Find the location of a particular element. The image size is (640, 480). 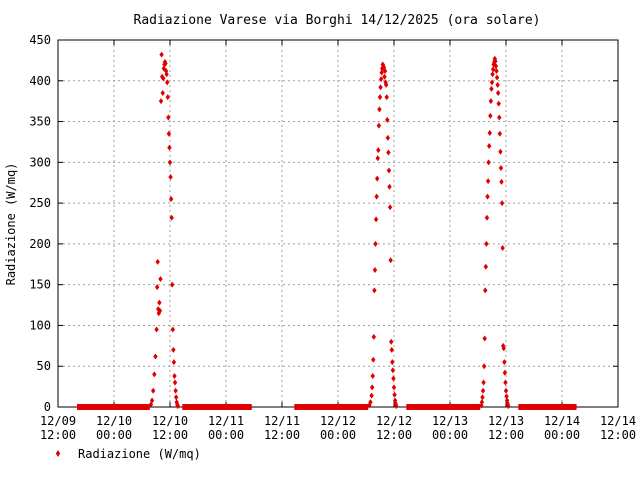

x-tick-label: 12/14 is located at coordinates (562, 421).